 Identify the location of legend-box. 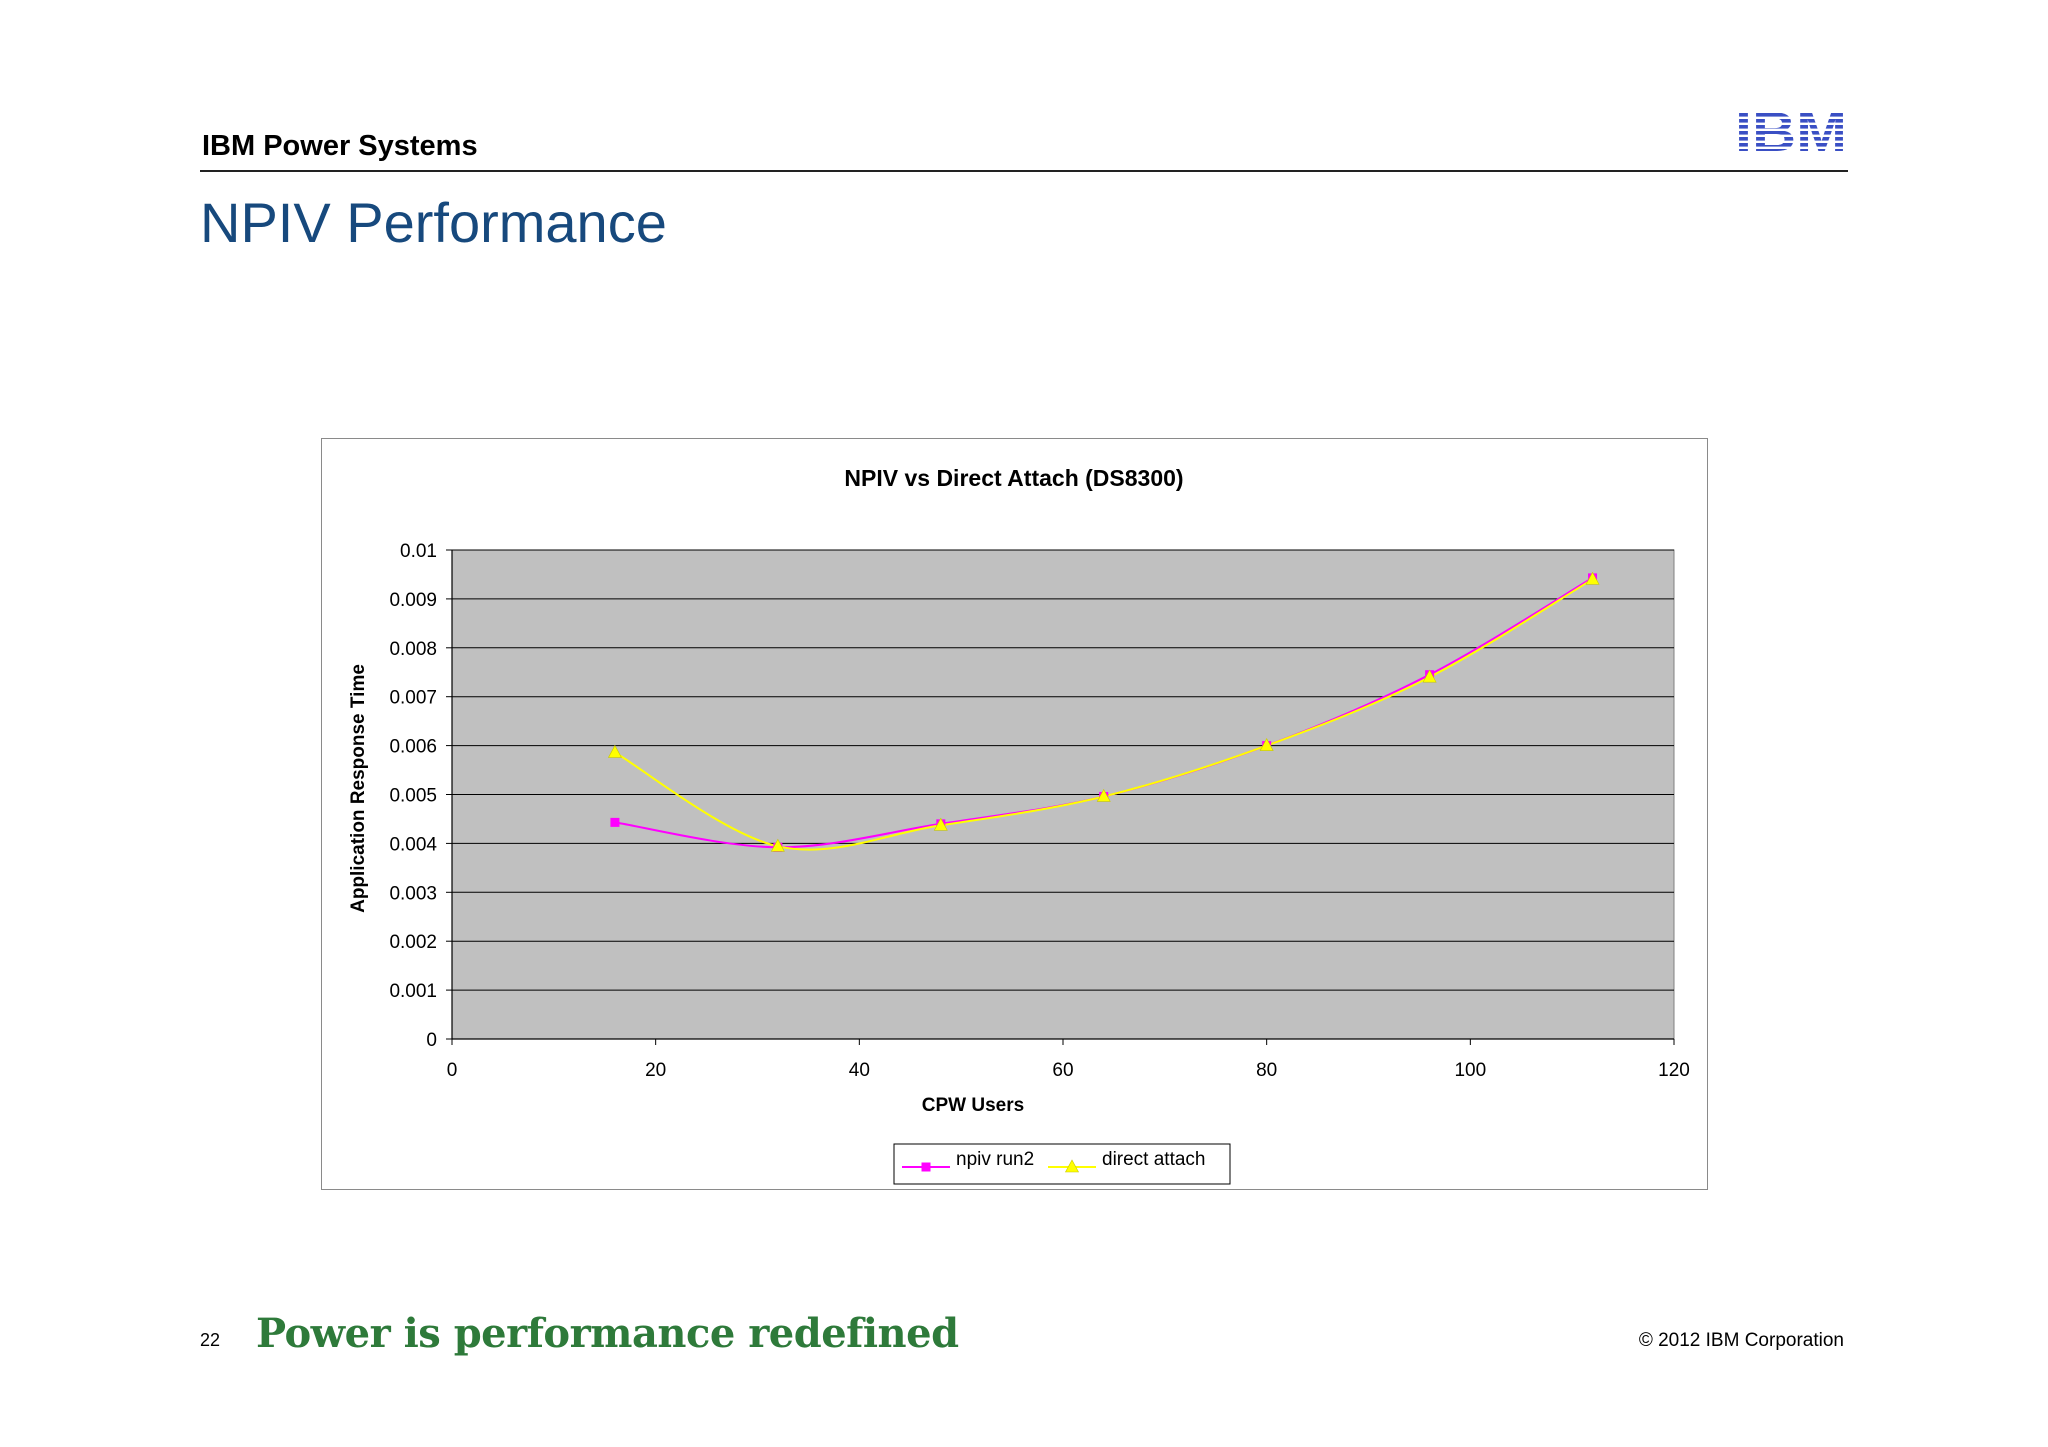
(1062, 1164).